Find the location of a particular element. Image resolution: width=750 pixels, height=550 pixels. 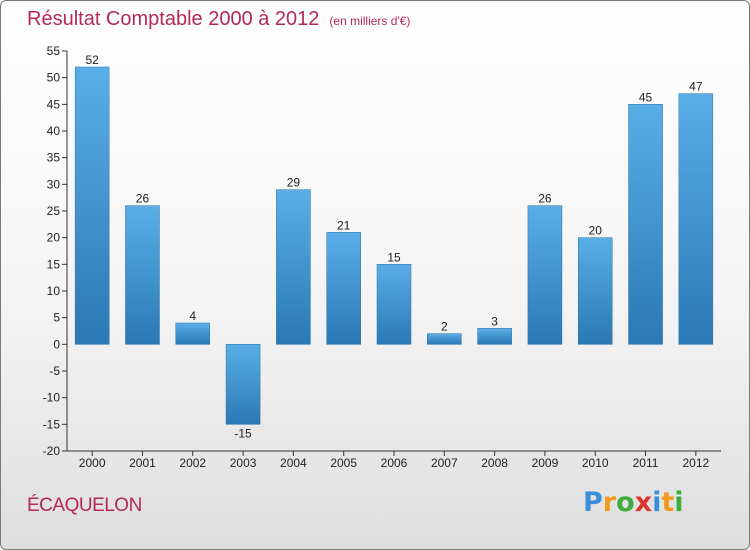

y-tick-label: 45 is located at coordinates (54, 104).